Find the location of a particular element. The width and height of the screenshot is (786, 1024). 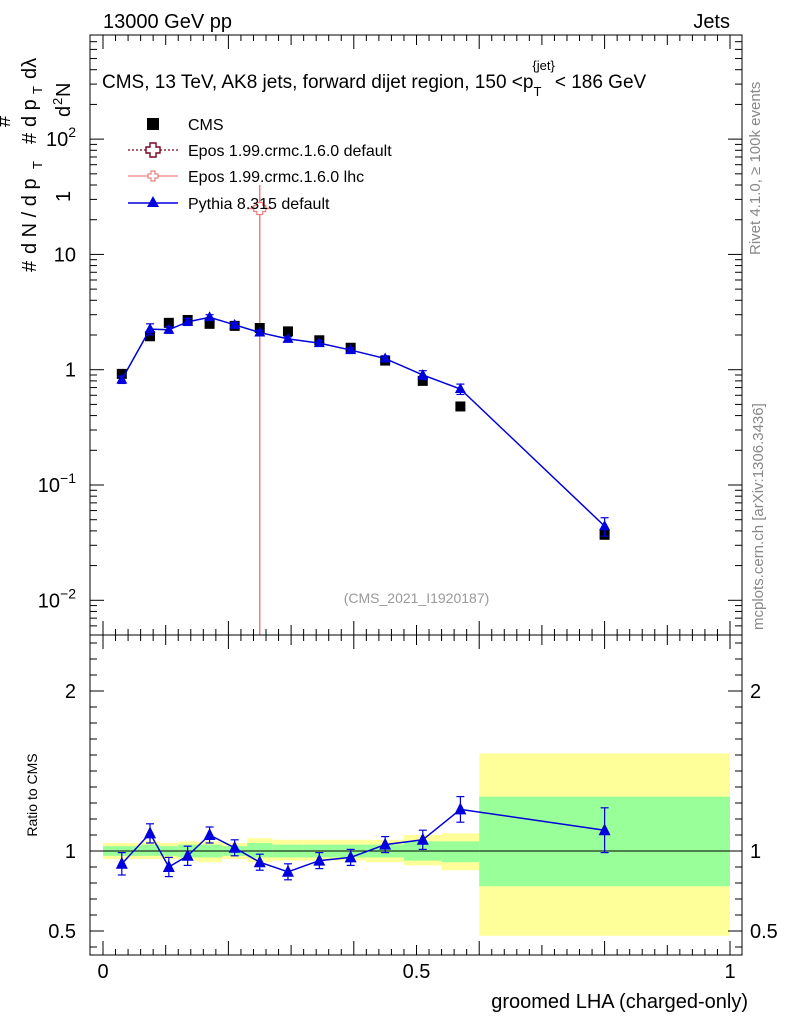

rivet-label: Rivet 4.1.0, ≥ 100k events is located at coordinates (755, 168).